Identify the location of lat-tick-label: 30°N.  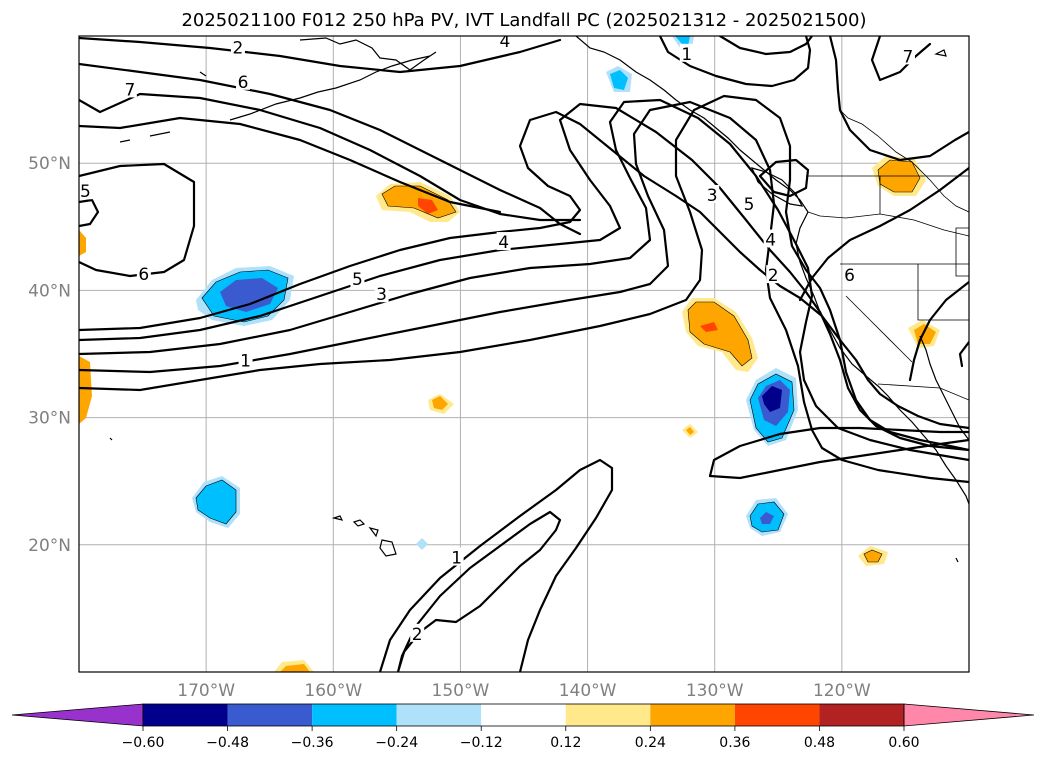
(49, 419).